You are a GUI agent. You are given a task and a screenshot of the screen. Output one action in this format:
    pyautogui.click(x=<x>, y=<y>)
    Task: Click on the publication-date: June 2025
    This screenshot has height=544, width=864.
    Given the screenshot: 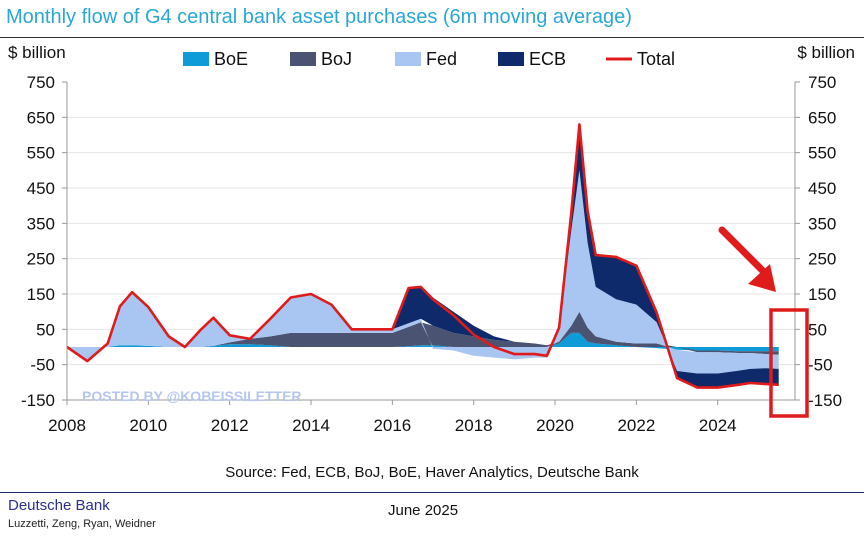 What is the action you would take?
    pyautogui.click(x=423, y=510)
    